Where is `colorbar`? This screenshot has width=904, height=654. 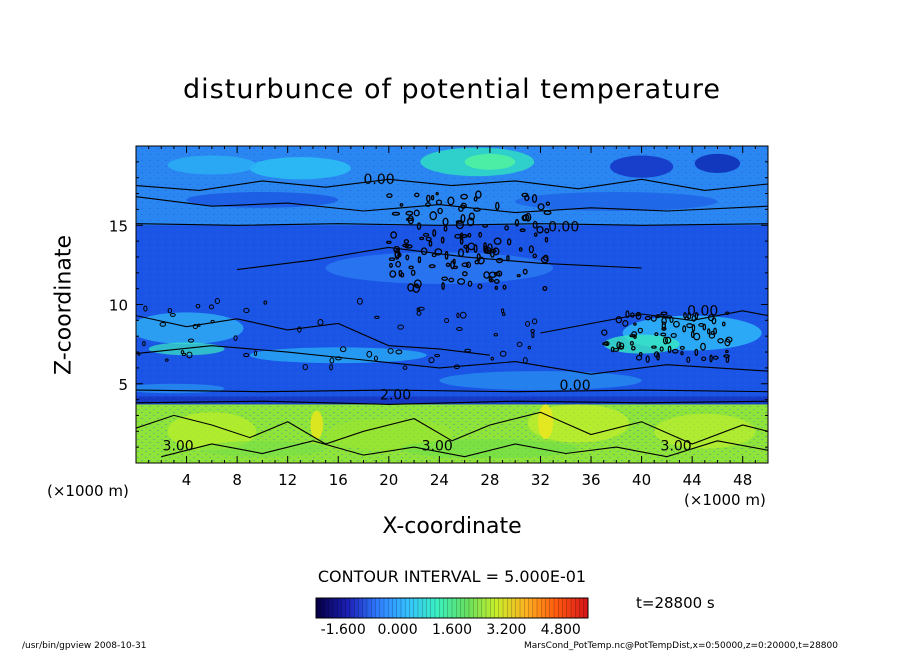
colorbar is located at coordinates (452, 608).